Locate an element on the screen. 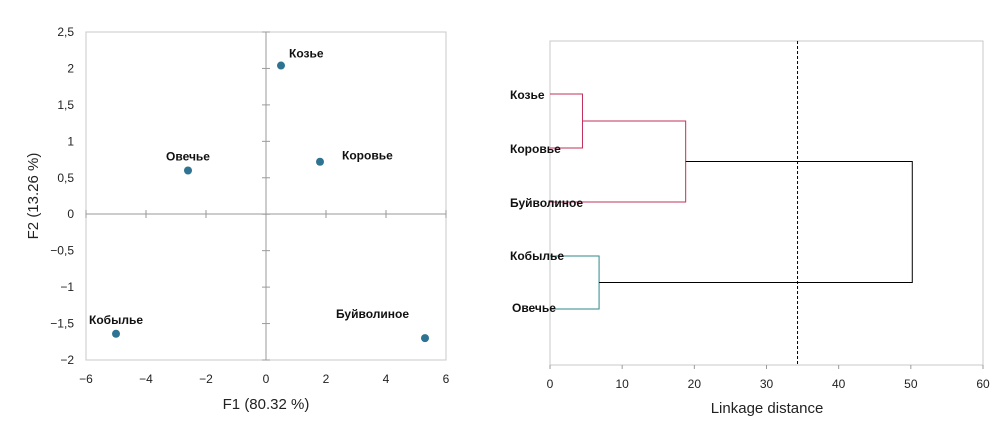  dendrogram-x-tick-label: 60 is located at coordinates (983, 384).